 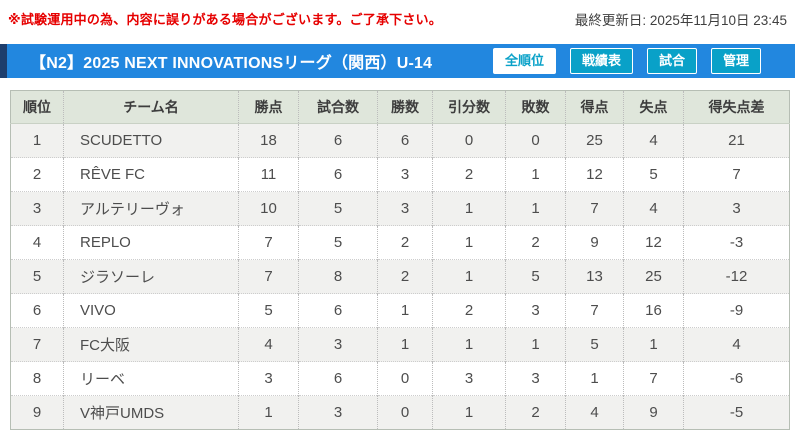 I want to click on col-header-goals-for: 得点, so click(x=594, y=107).